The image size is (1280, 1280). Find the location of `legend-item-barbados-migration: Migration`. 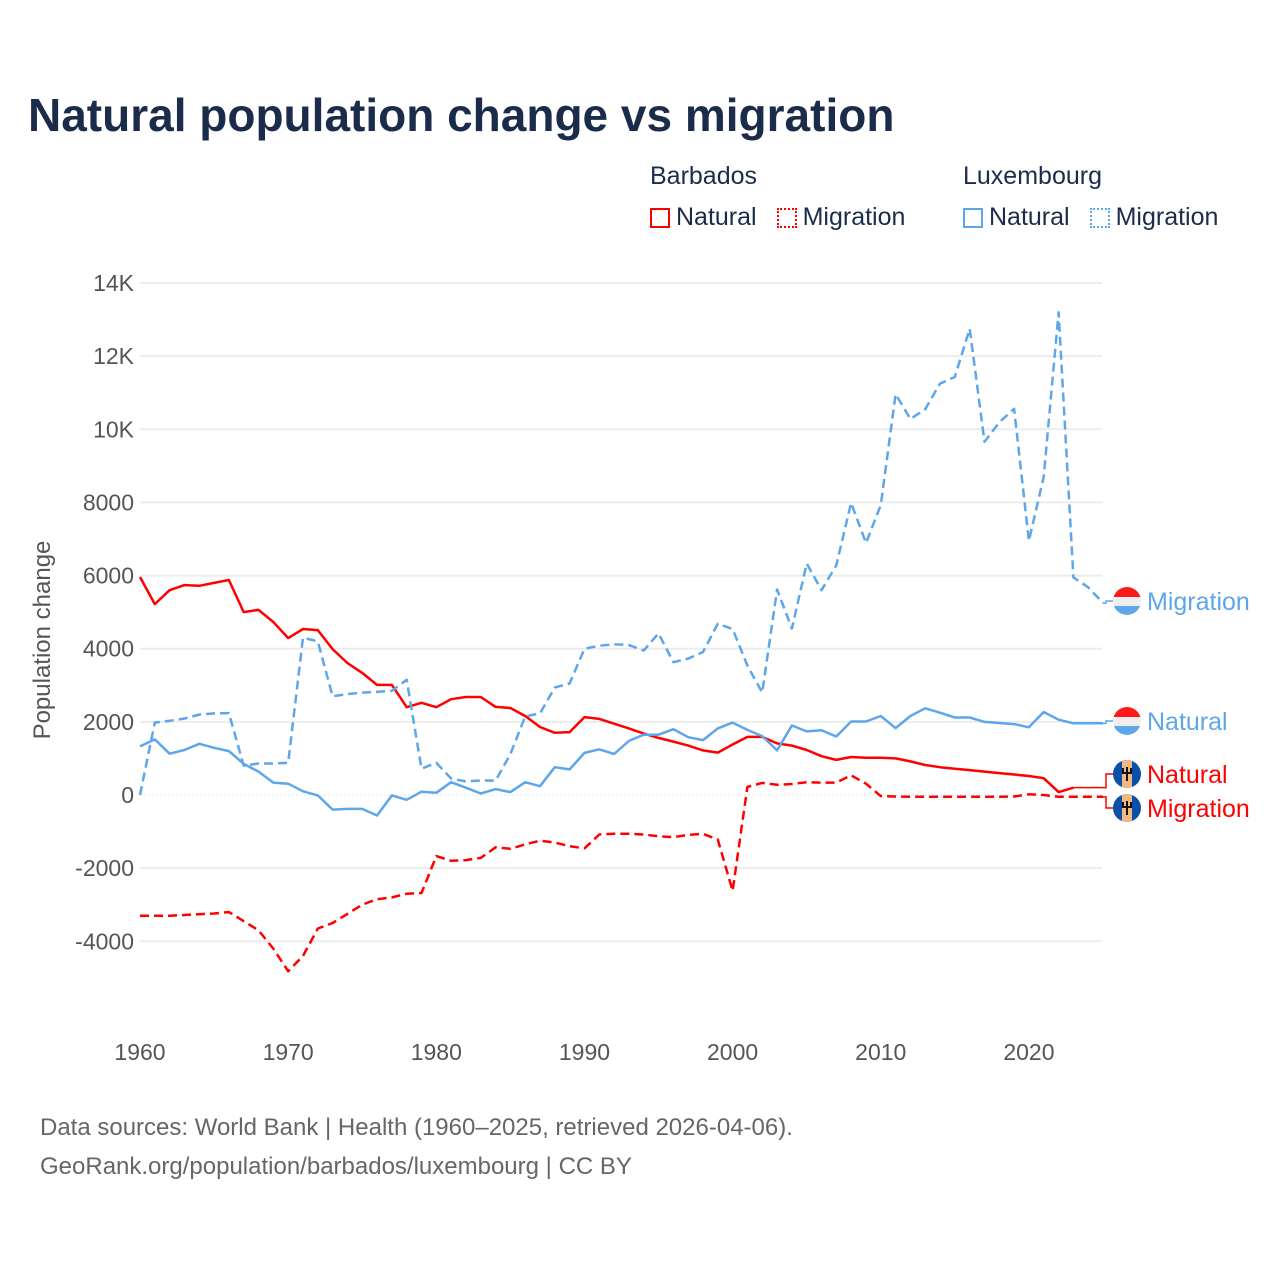

legend-item-barbados-migration: Migration is located at coordinates (841, 217).